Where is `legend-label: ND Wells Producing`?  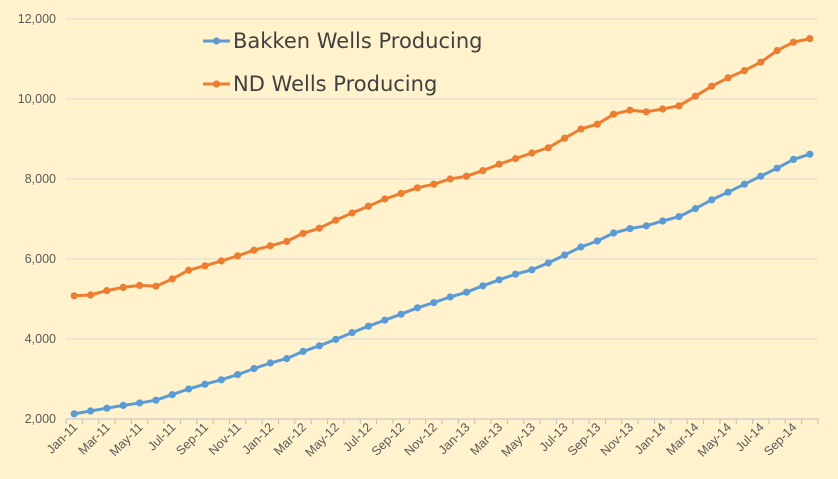 legend-label: ND Wells Producing is located at coordinates (335, 84).